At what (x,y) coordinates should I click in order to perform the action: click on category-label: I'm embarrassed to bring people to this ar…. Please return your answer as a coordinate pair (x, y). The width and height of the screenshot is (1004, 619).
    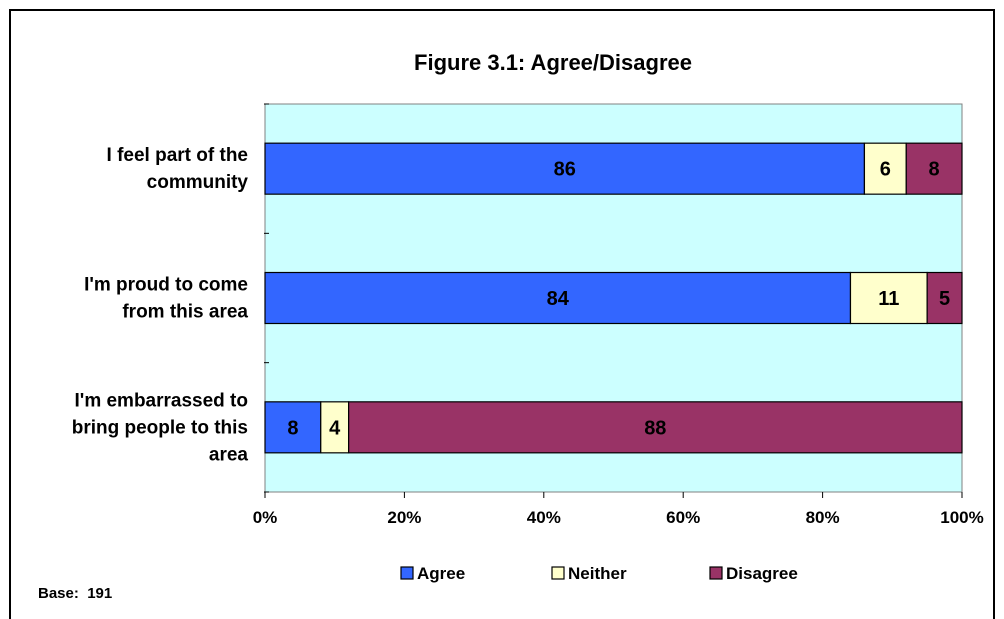
    Looking at the image, I should click on (160, 427).